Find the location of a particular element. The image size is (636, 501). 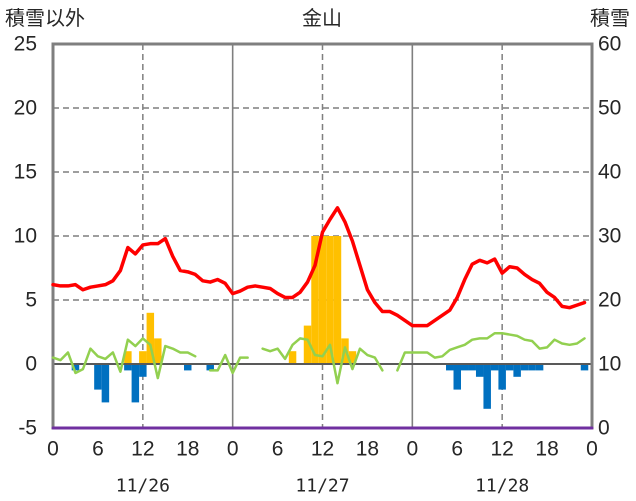

left-y-tick-label: 5 is located at coordinates (31, 300).